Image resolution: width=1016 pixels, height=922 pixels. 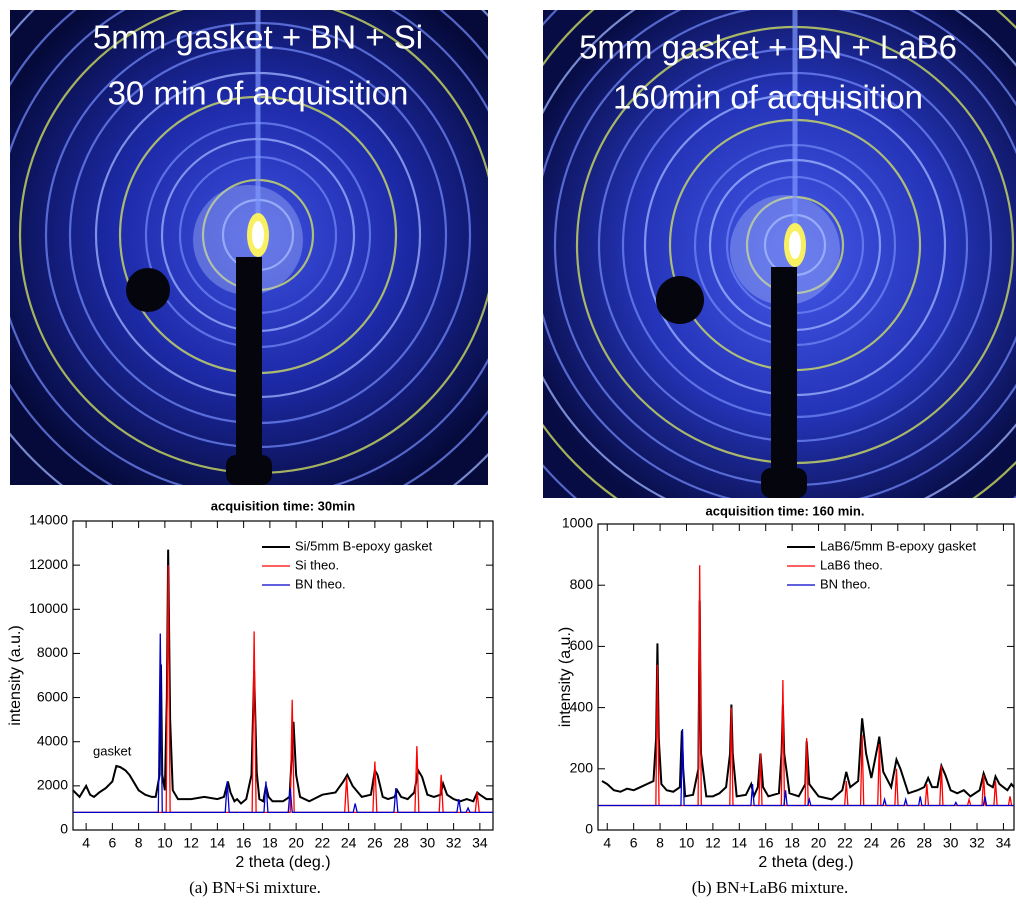 I want to click on y-tick-label: 14000, so click(x=48, y=520).